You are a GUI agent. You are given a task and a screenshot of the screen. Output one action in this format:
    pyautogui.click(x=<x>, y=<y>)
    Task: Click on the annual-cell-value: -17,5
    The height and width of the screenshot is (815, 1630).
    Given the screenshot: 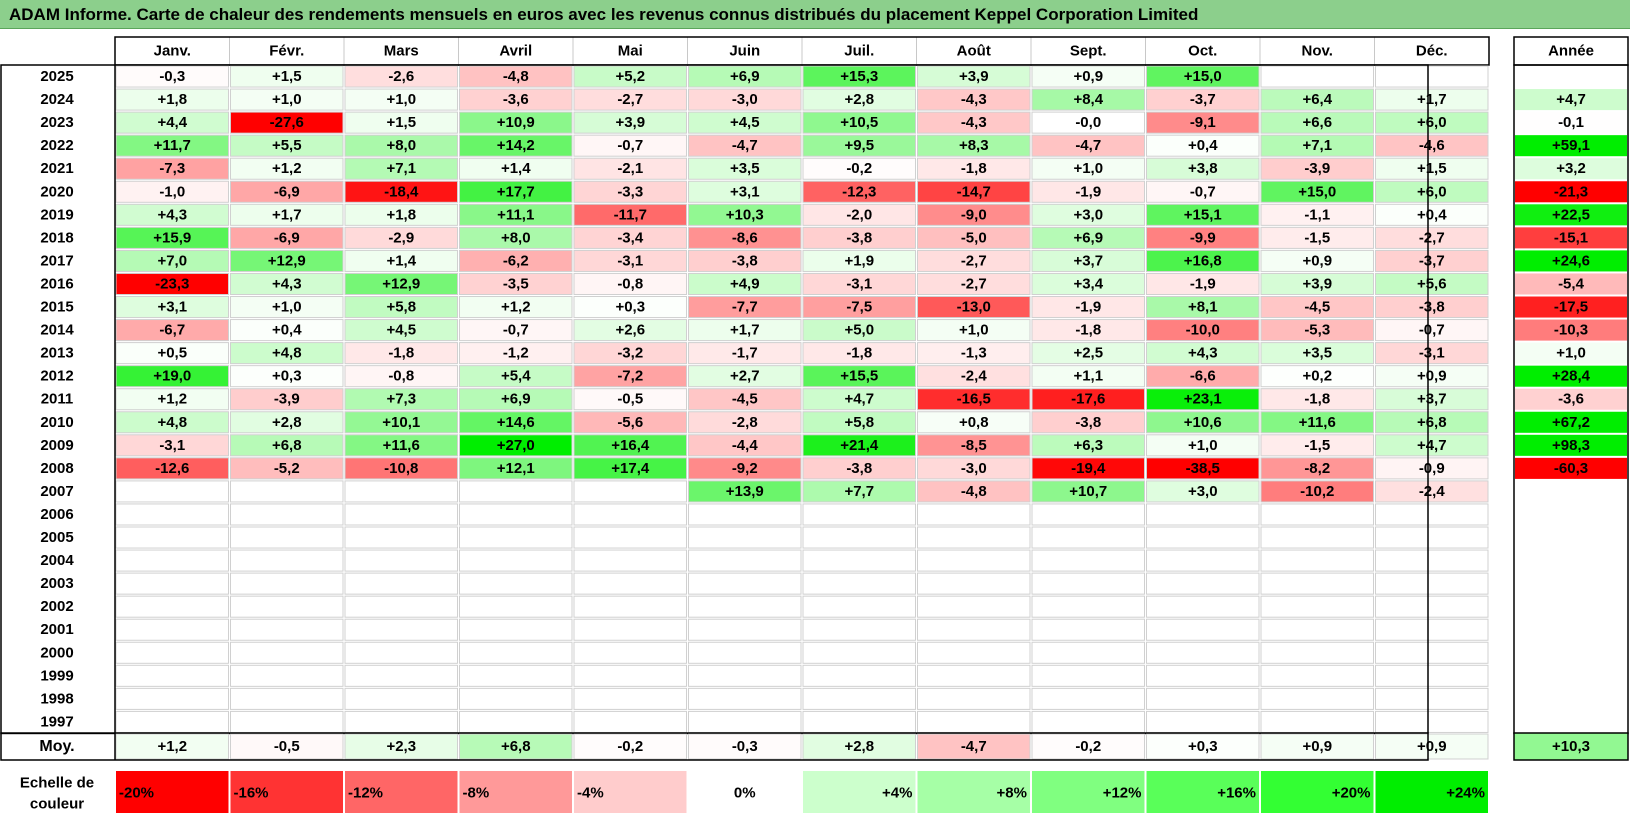 What is the action you would take?
    pyautogui.click(x=1571, y=307)
    